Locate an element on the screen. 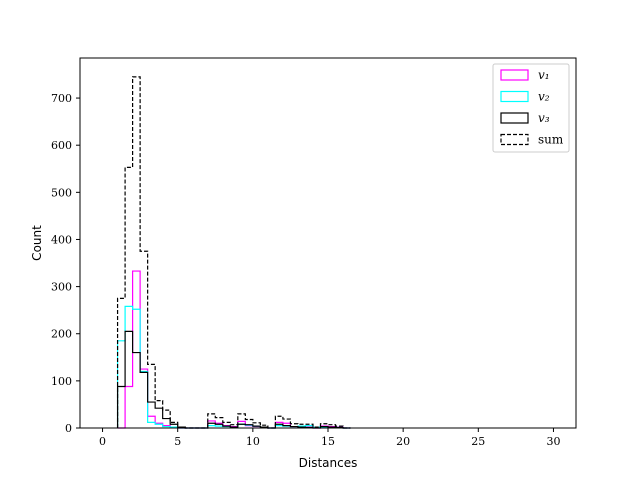  x-tick-label: 20 is located at coordinates (403, 441).